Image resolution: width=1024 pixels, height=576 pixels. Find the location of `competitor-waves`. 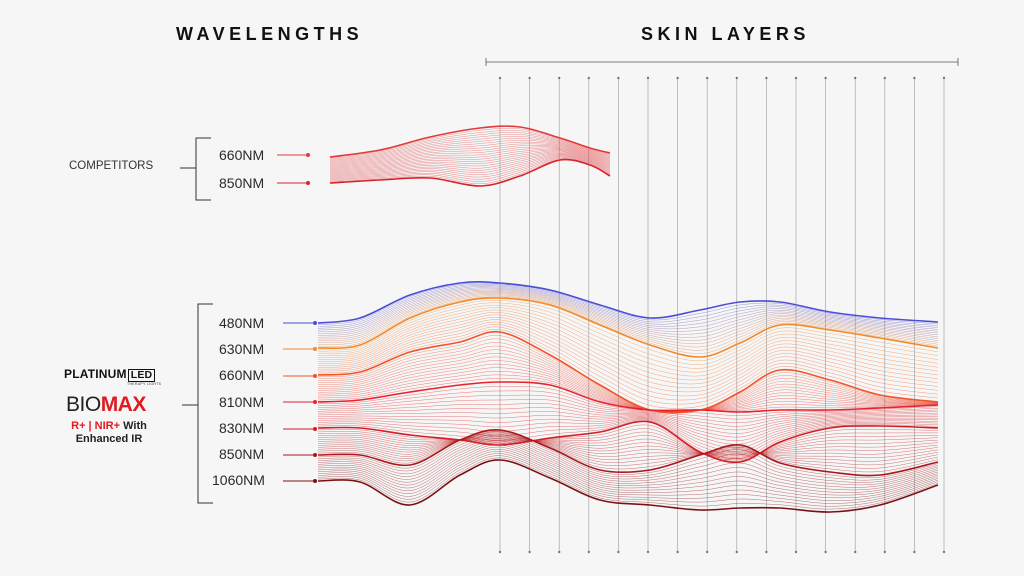

competitor-waves is located at coordinates (470, 156).